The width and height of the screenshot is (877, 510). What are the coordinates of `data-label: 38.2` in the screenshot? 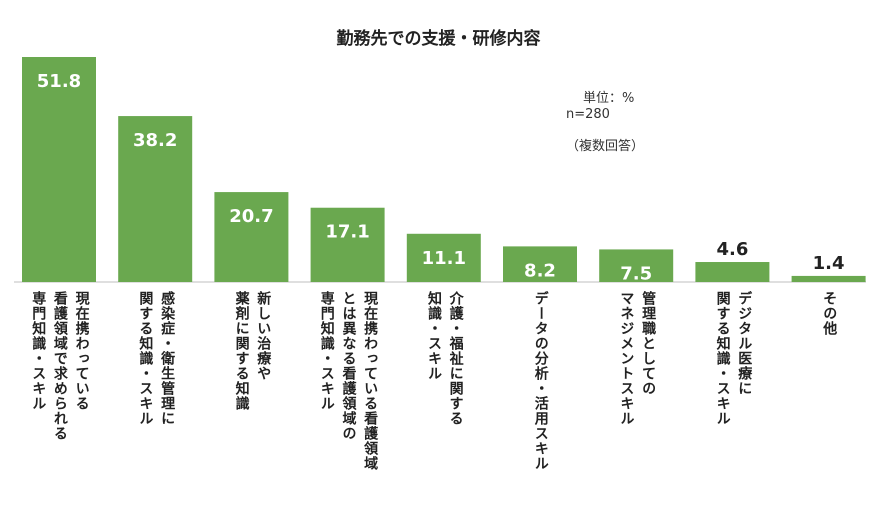 It's located at (155, 140).